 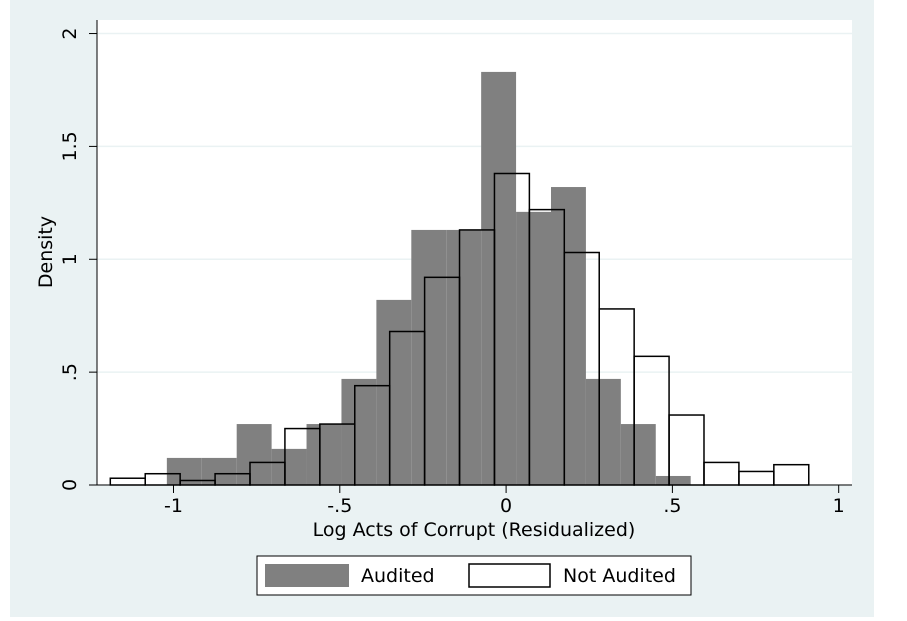 I want to click on x-tick-label: 0, so click(x=506, y=506).